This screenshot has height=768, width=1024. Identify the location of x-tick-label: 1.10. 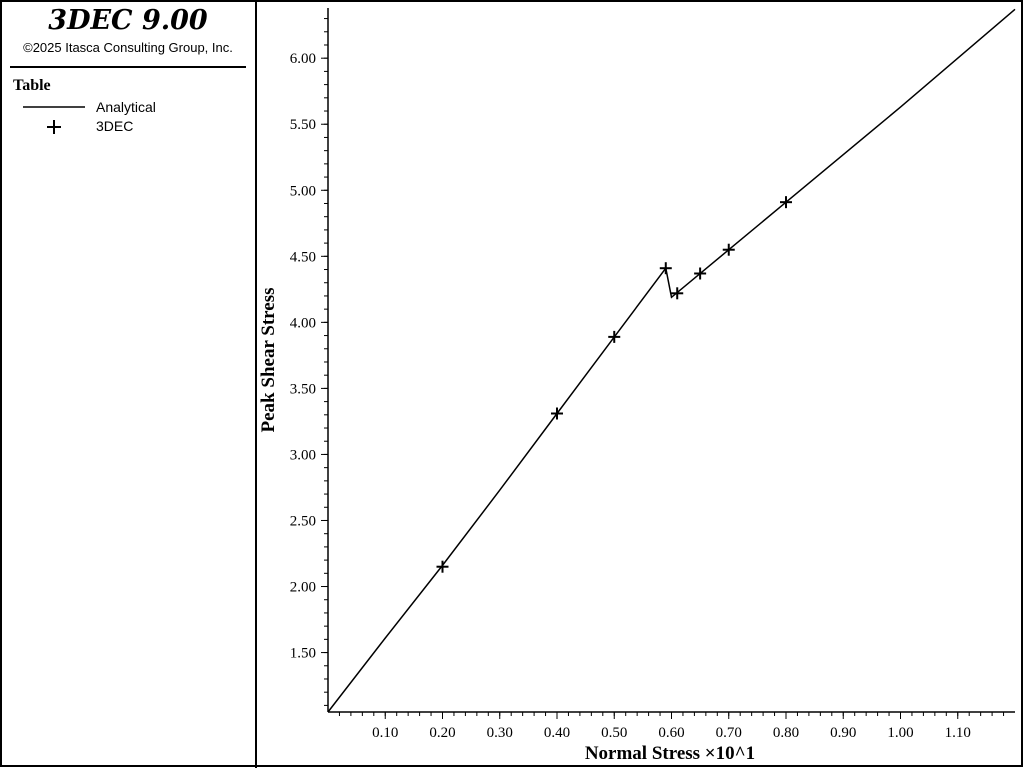
(958, 733).